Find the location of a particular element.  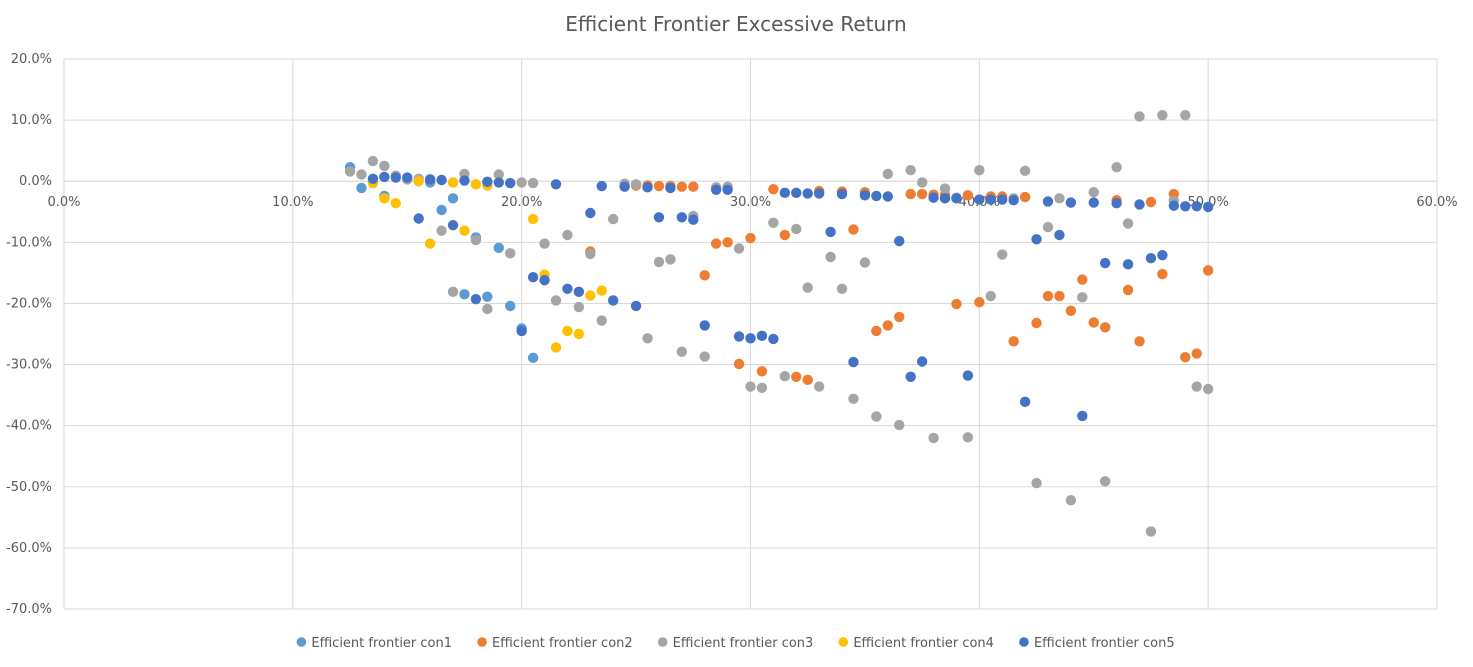

legend-label: Efficient frontier con3 is located at coordinates (743, 643).